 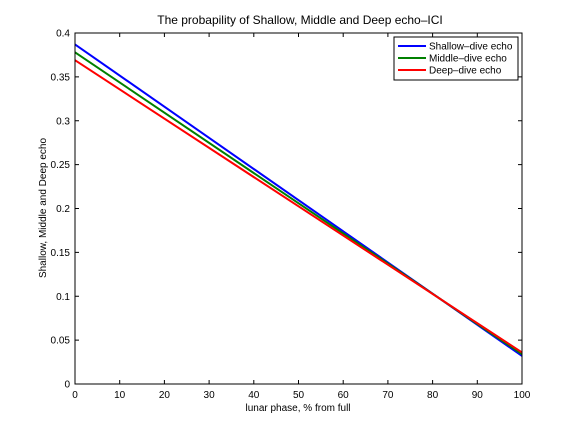 What do you see at coordinates (165, 395) in the screenshot?
I see `x-tick-label: 20` at bounding box center [165, 395].